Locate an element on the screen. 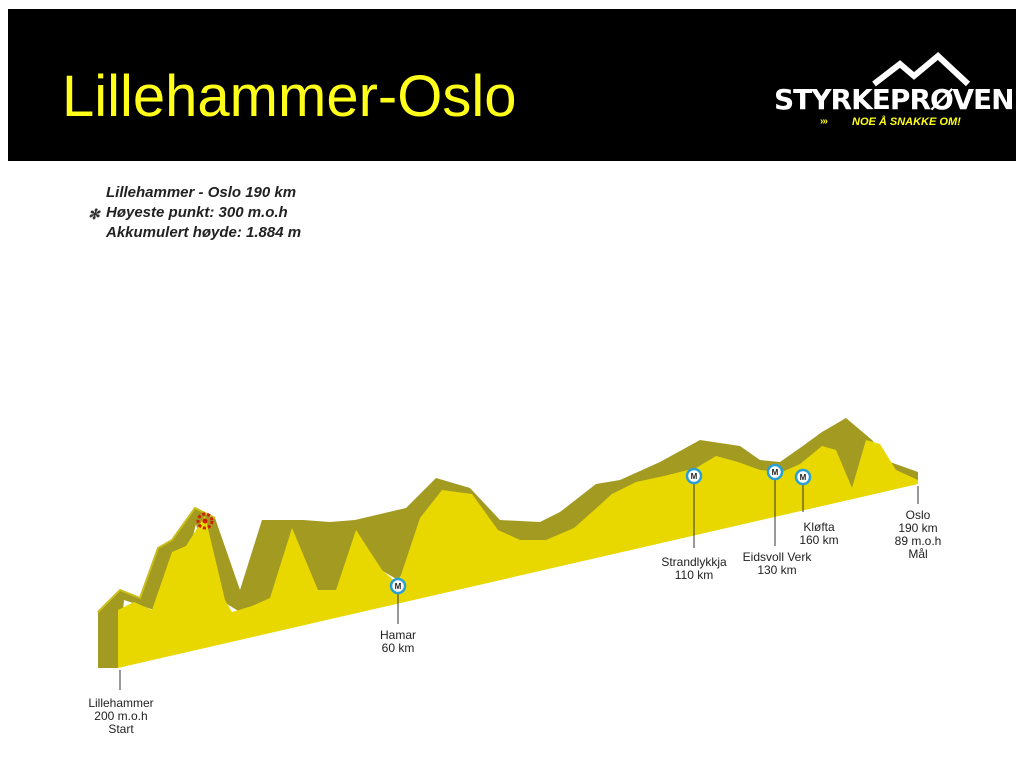 Image resolution: width=1024 pixels, height=768 pixels. location-detail: 110 km is located at coordinates (694, 575).